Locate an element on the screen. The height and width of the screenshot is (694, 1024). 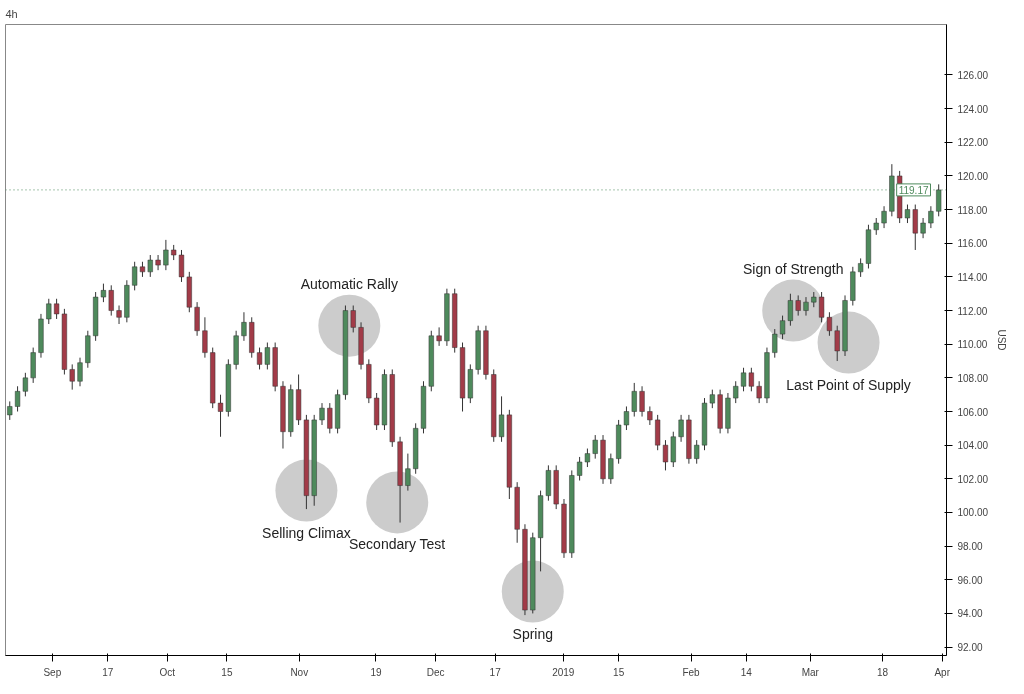
y-tick-label: 94.00 is located at coordinates (970, 614).